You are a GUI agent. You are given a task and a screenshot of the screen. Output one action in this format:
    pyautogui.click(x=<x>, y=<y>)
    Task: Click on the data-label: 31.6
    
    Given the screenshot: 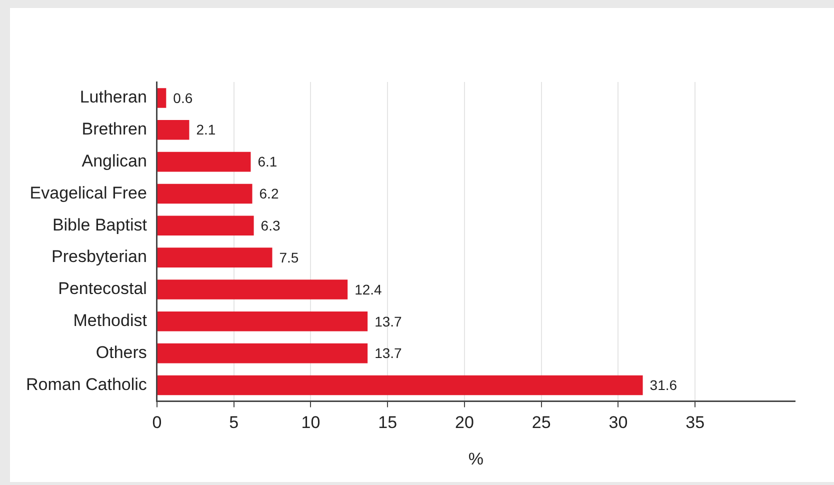 What is the action you would take?
    pyautogui.click(x=664, y=385)
    